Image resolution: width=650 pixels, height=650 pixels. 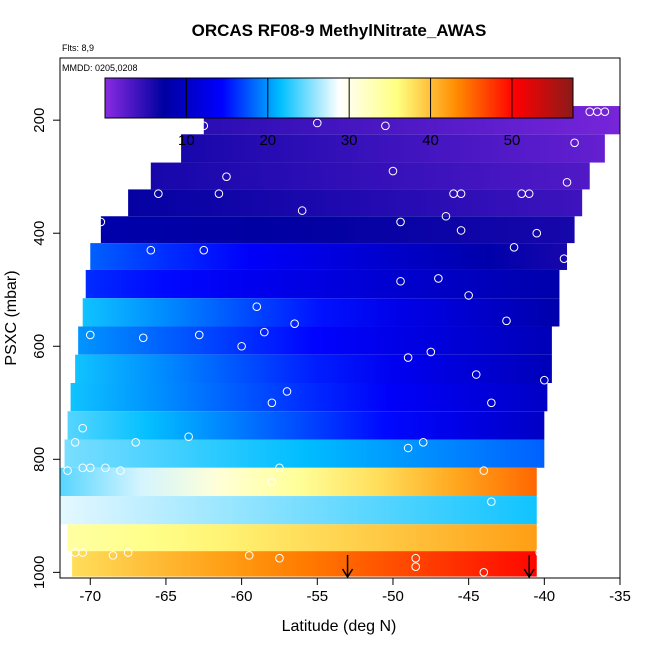 What do you see at coordinates (267, 140) in the screenshot?
I see `colorbar-tick-label: 20` at bounding box center [267, 140].